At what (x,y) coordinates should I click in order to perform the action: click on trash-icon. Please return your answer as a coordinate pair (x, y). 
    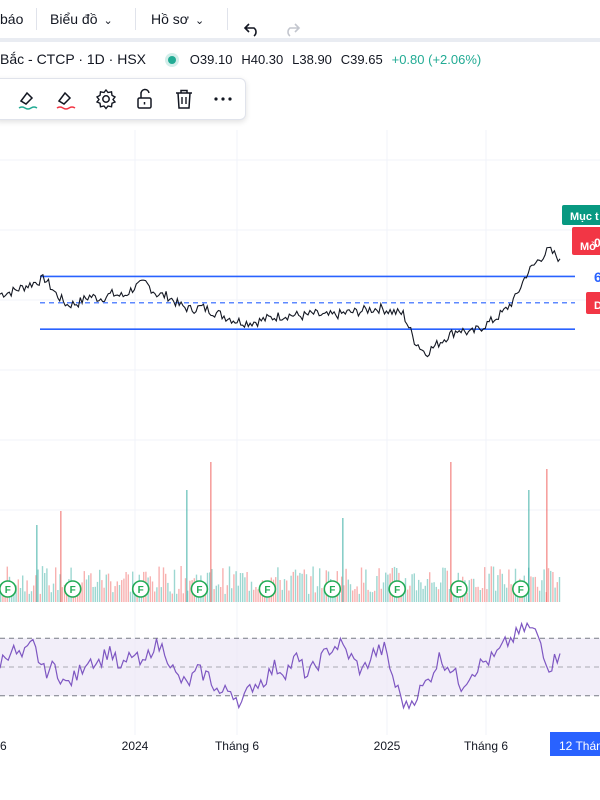
    Looking at the image, I should click on (184, 99).